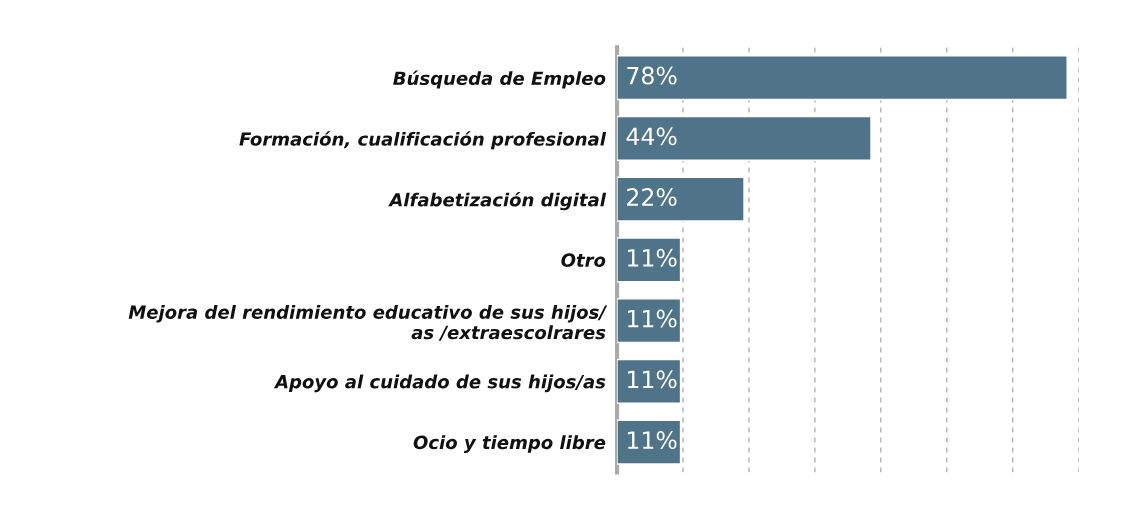  Describe the element at coordinates (368, 322) in the screenshot. I see `y-tick-label: Mejora del rendimiento educativo de sus hijos/ as /extraescolrares` at that location.